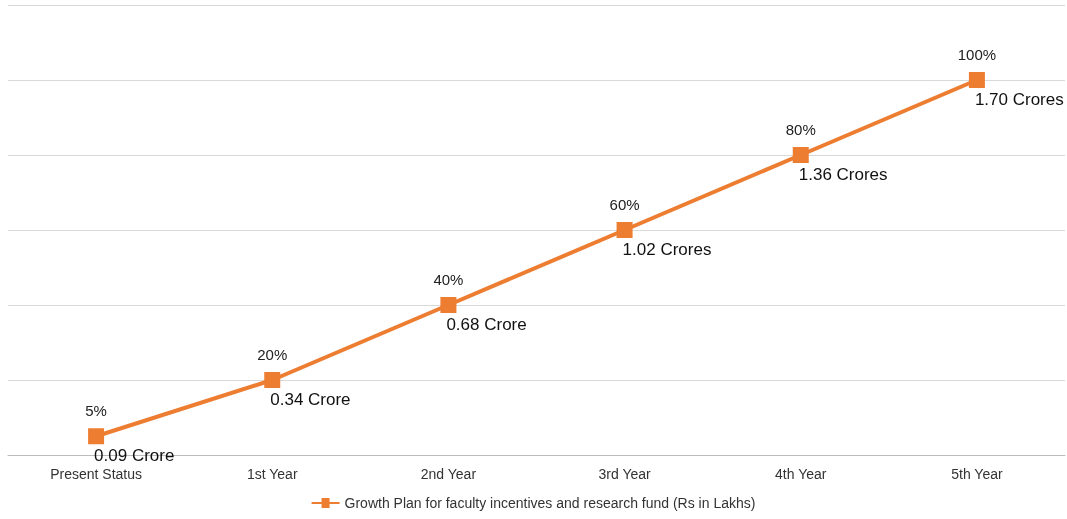  What do you see at coordinates (801, 474) in the screenshot?
I see `x-tick-label: 4th Year` at bounding box center [801, 474].